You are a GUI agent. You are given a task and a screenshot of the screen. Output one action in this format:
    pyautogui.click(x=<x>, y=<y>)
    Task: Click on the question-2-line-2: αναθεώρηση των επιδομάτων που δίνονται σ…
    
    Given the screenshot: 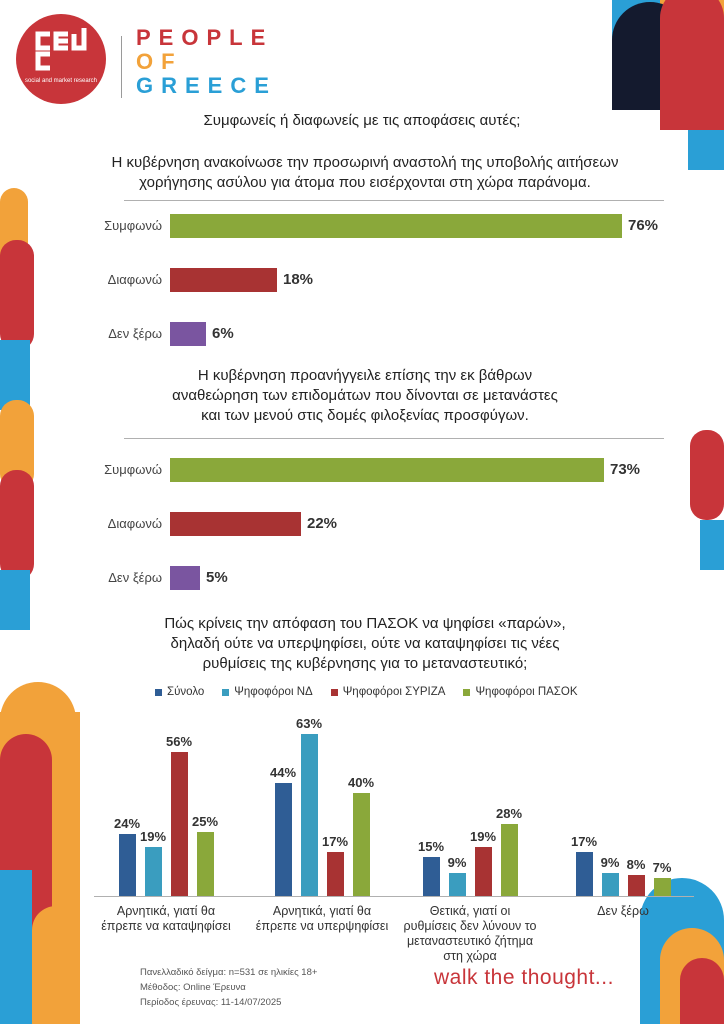 What is the action you would take?
    pyautogui.click(x=365, y=395)
    